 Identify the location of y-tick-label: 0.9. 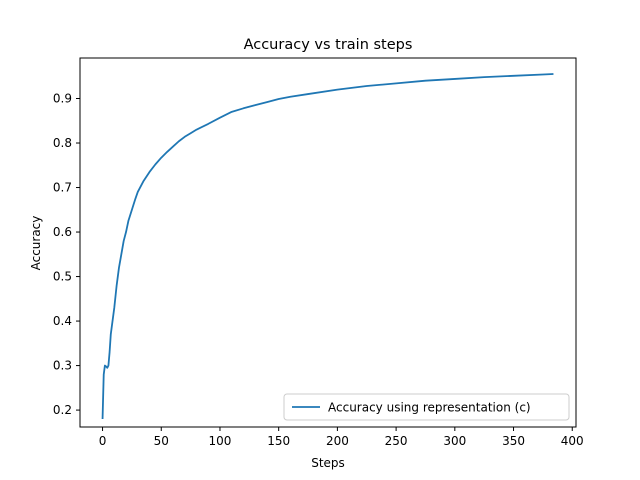
(62, 99).